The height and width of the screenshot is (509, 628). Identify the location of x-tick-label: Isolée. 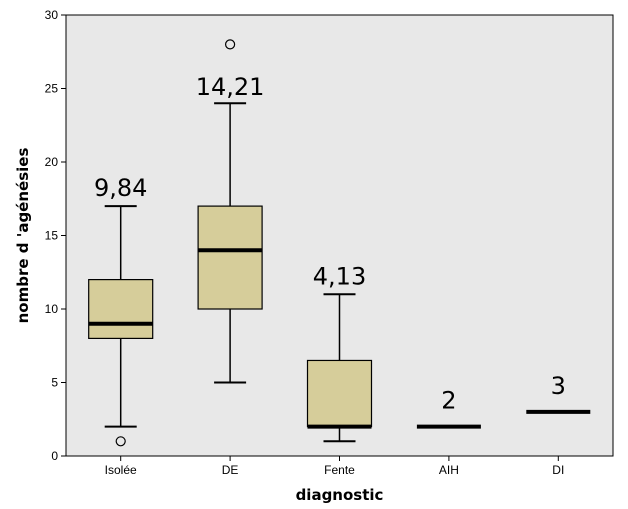
(121, 470).